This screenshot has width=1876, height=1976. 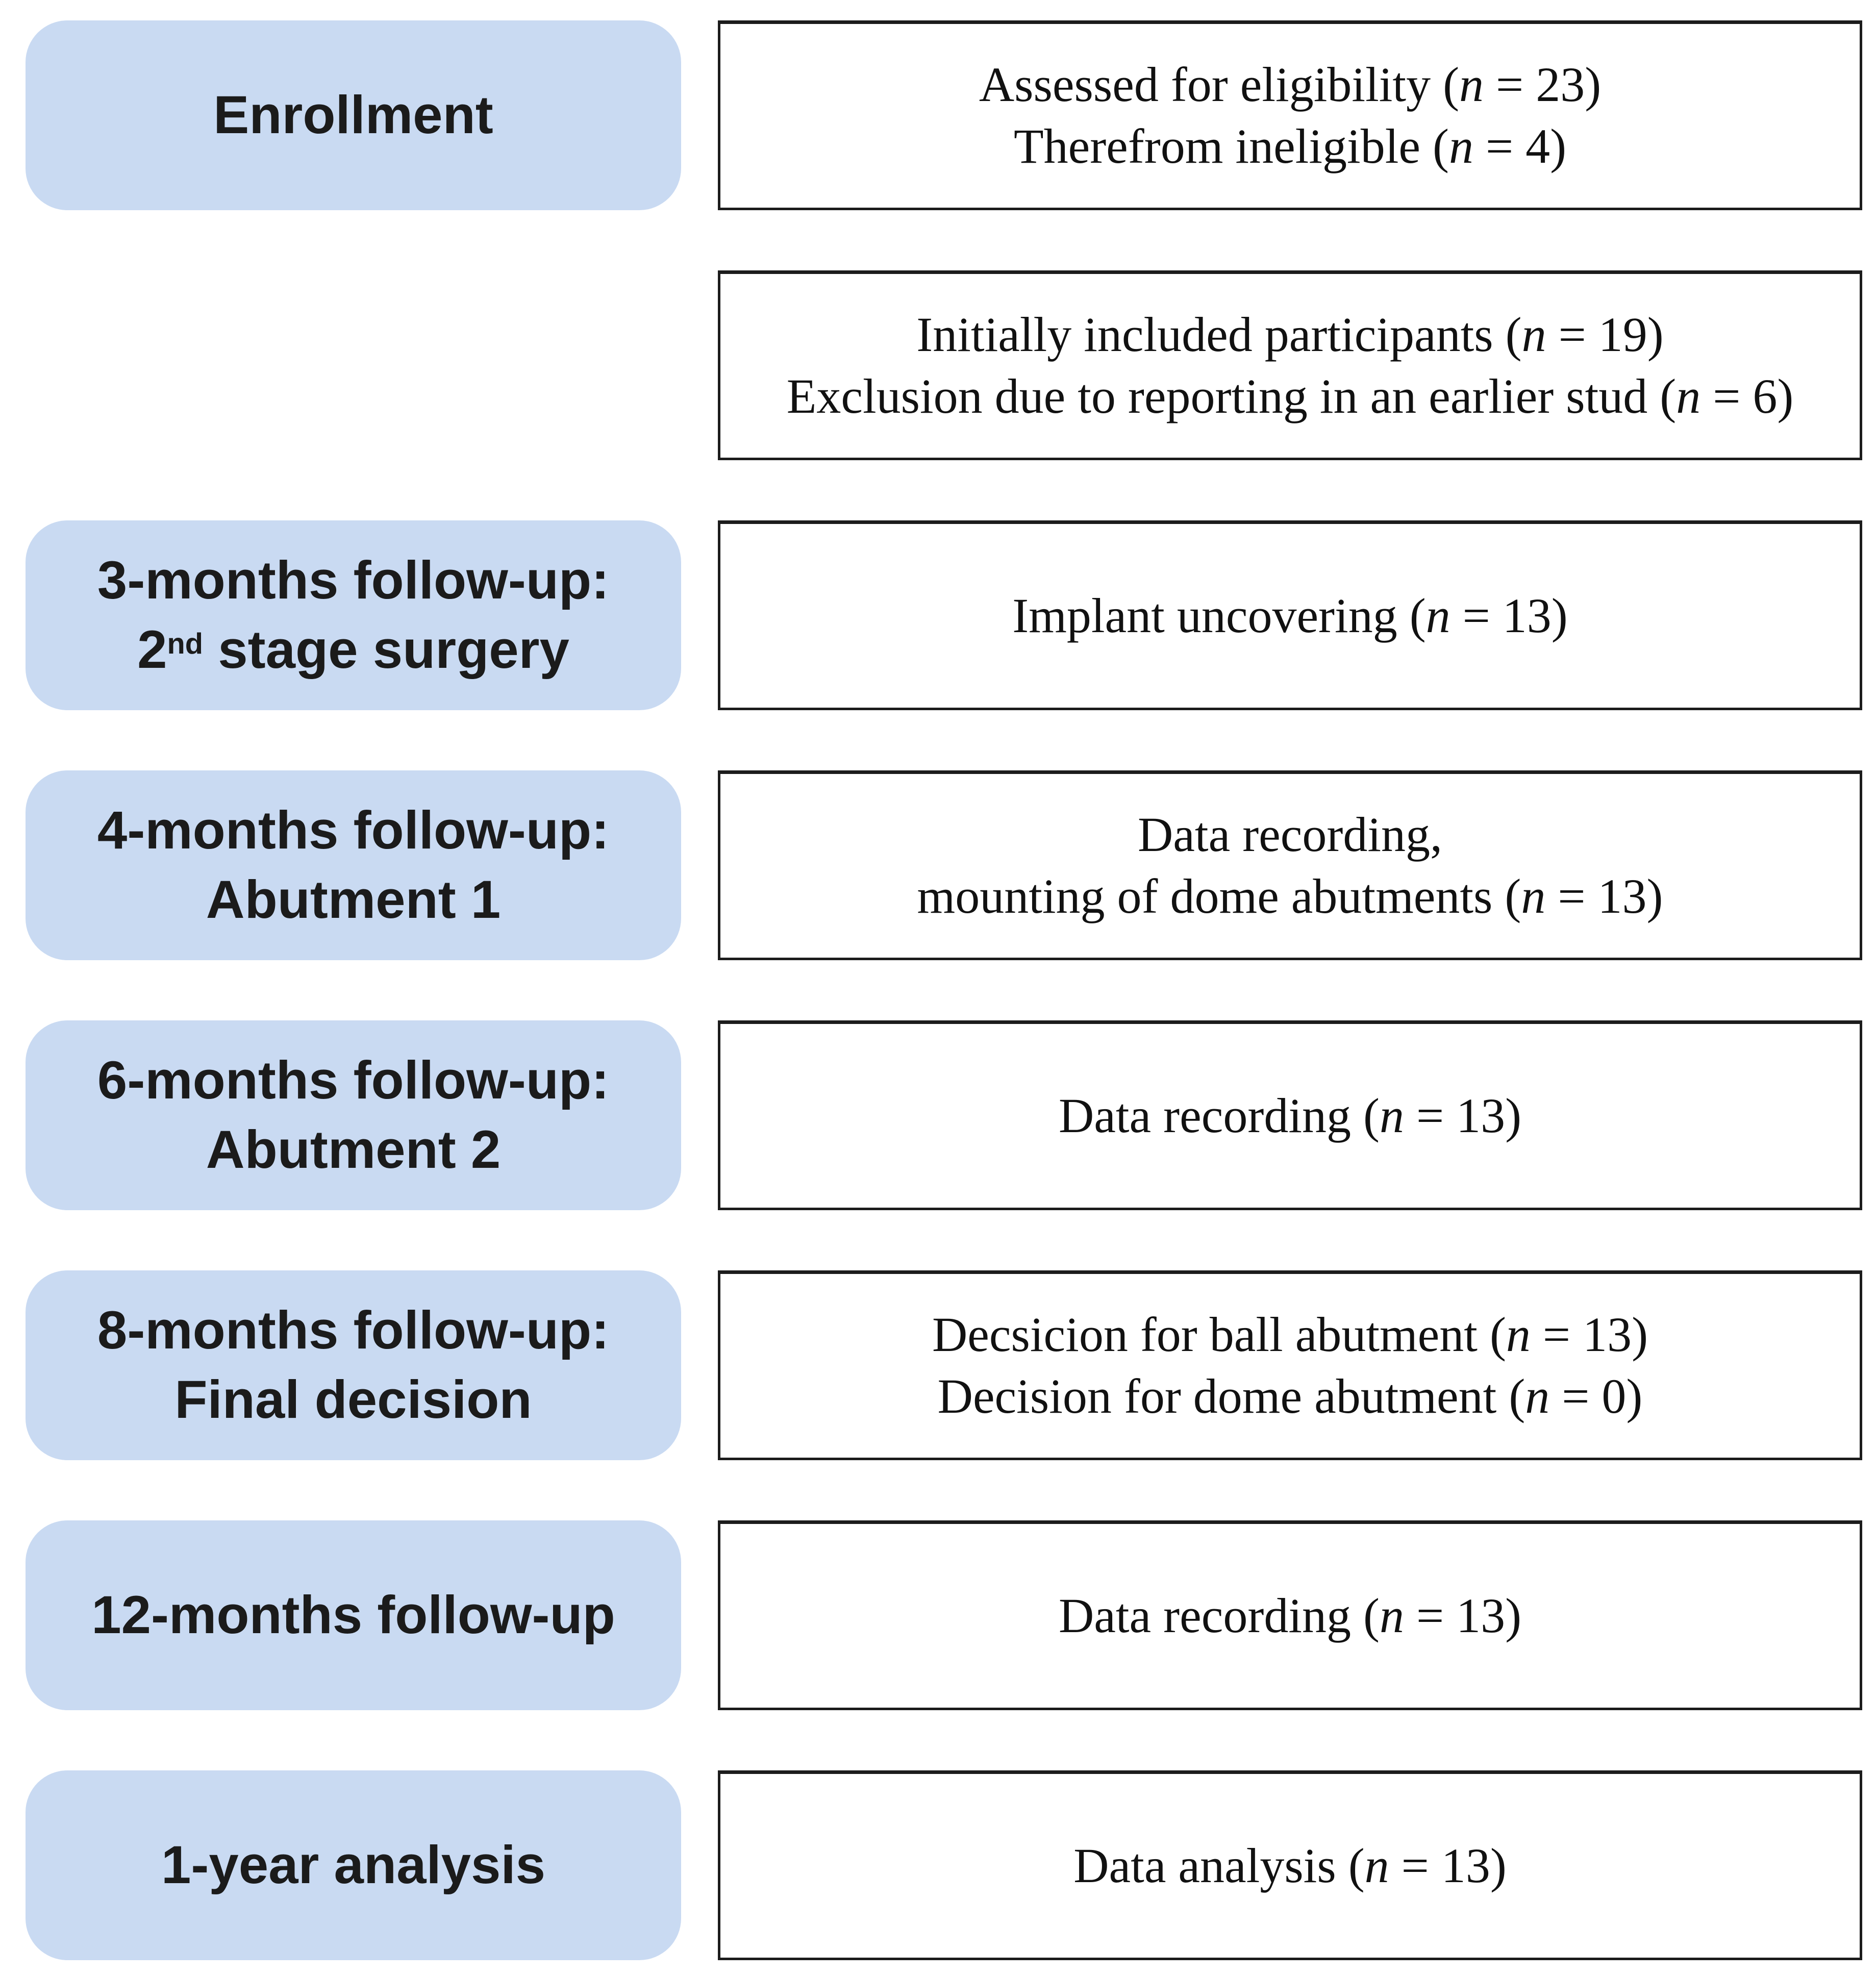 What do you see at coordinates (1231, 146) in the screenshot?
I see `text-segment: Therefrom ineligible (` at bounding box center [1231, 146].